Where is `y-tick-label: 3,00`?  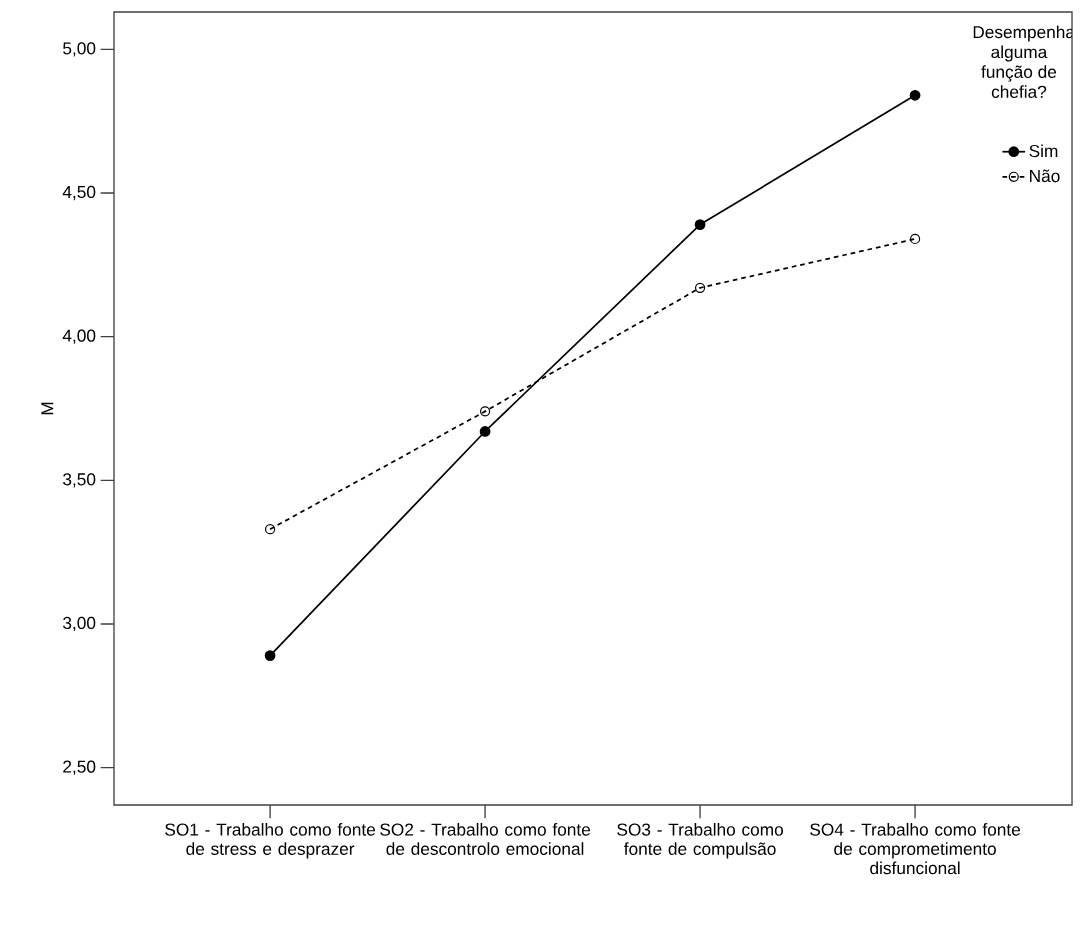 y-tick-label: 3,00 is located at coordinates (79, 624).